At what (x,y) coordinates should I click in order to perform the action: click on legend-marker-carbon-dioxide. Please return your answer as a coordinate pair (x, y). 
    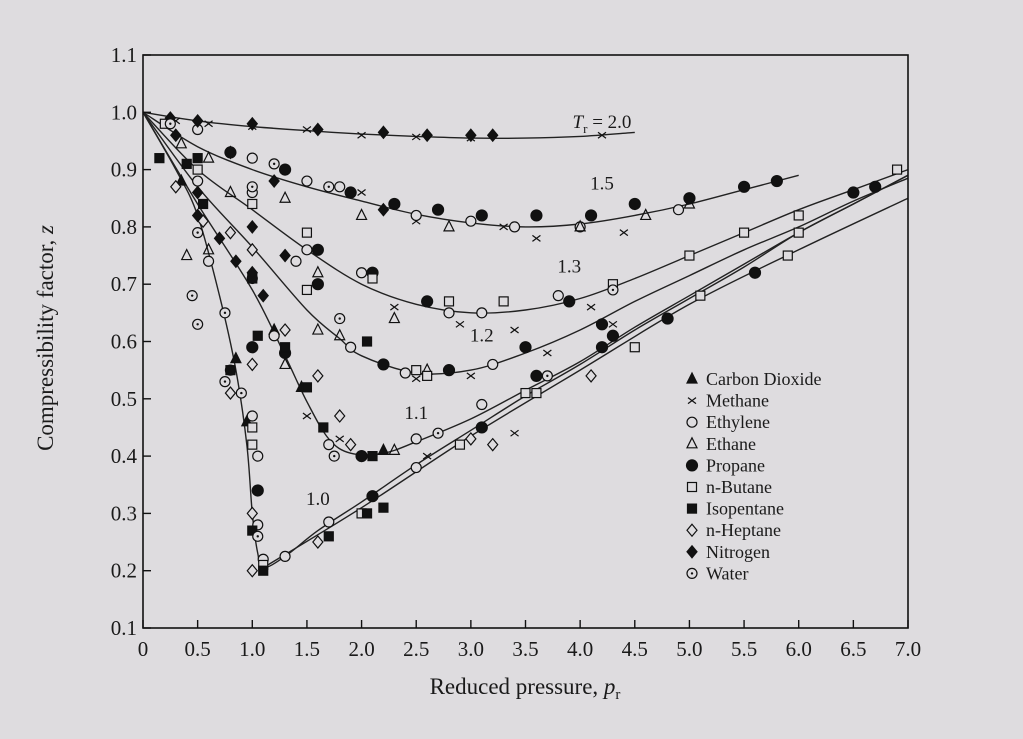
    Looking at the image, I should click on (692, 377).